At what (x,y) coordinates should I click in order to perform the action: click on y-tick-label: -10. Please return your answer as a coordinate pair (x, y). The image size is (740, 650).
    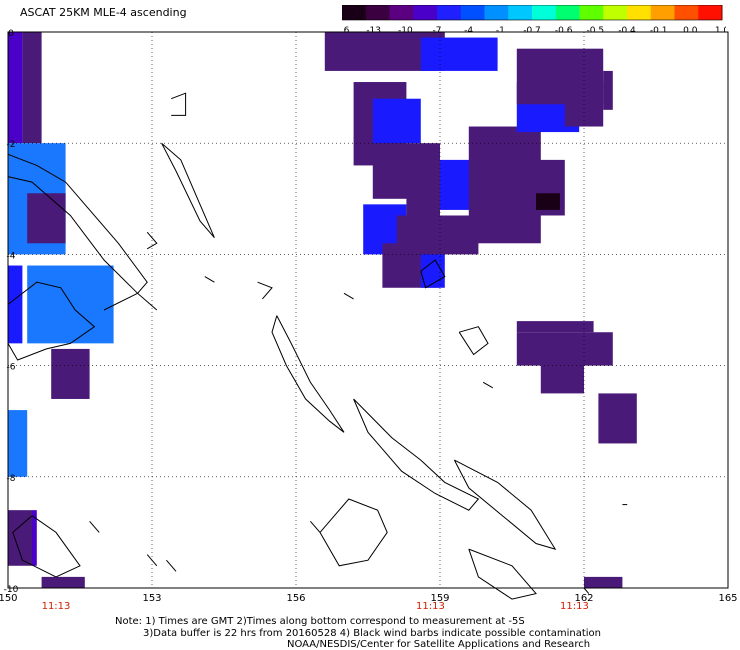
    Looking at the image, I should click on (11, 590).